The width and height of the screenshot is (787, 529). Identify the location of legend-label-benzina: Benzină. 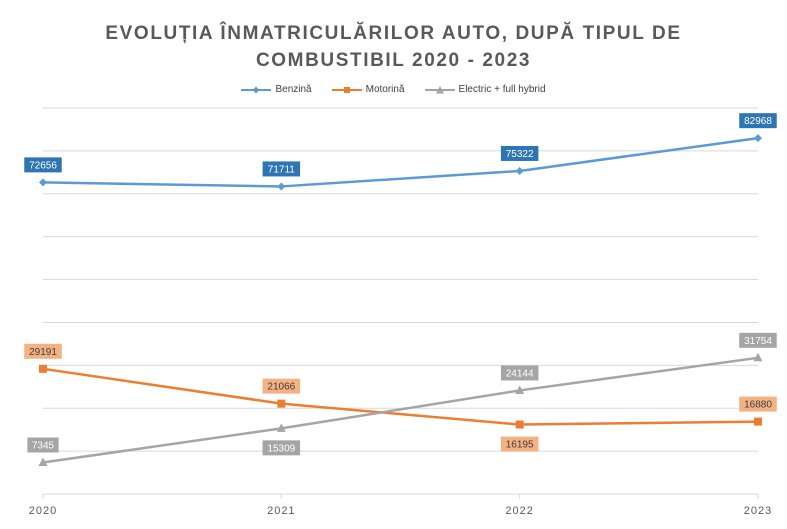
(293, 89).